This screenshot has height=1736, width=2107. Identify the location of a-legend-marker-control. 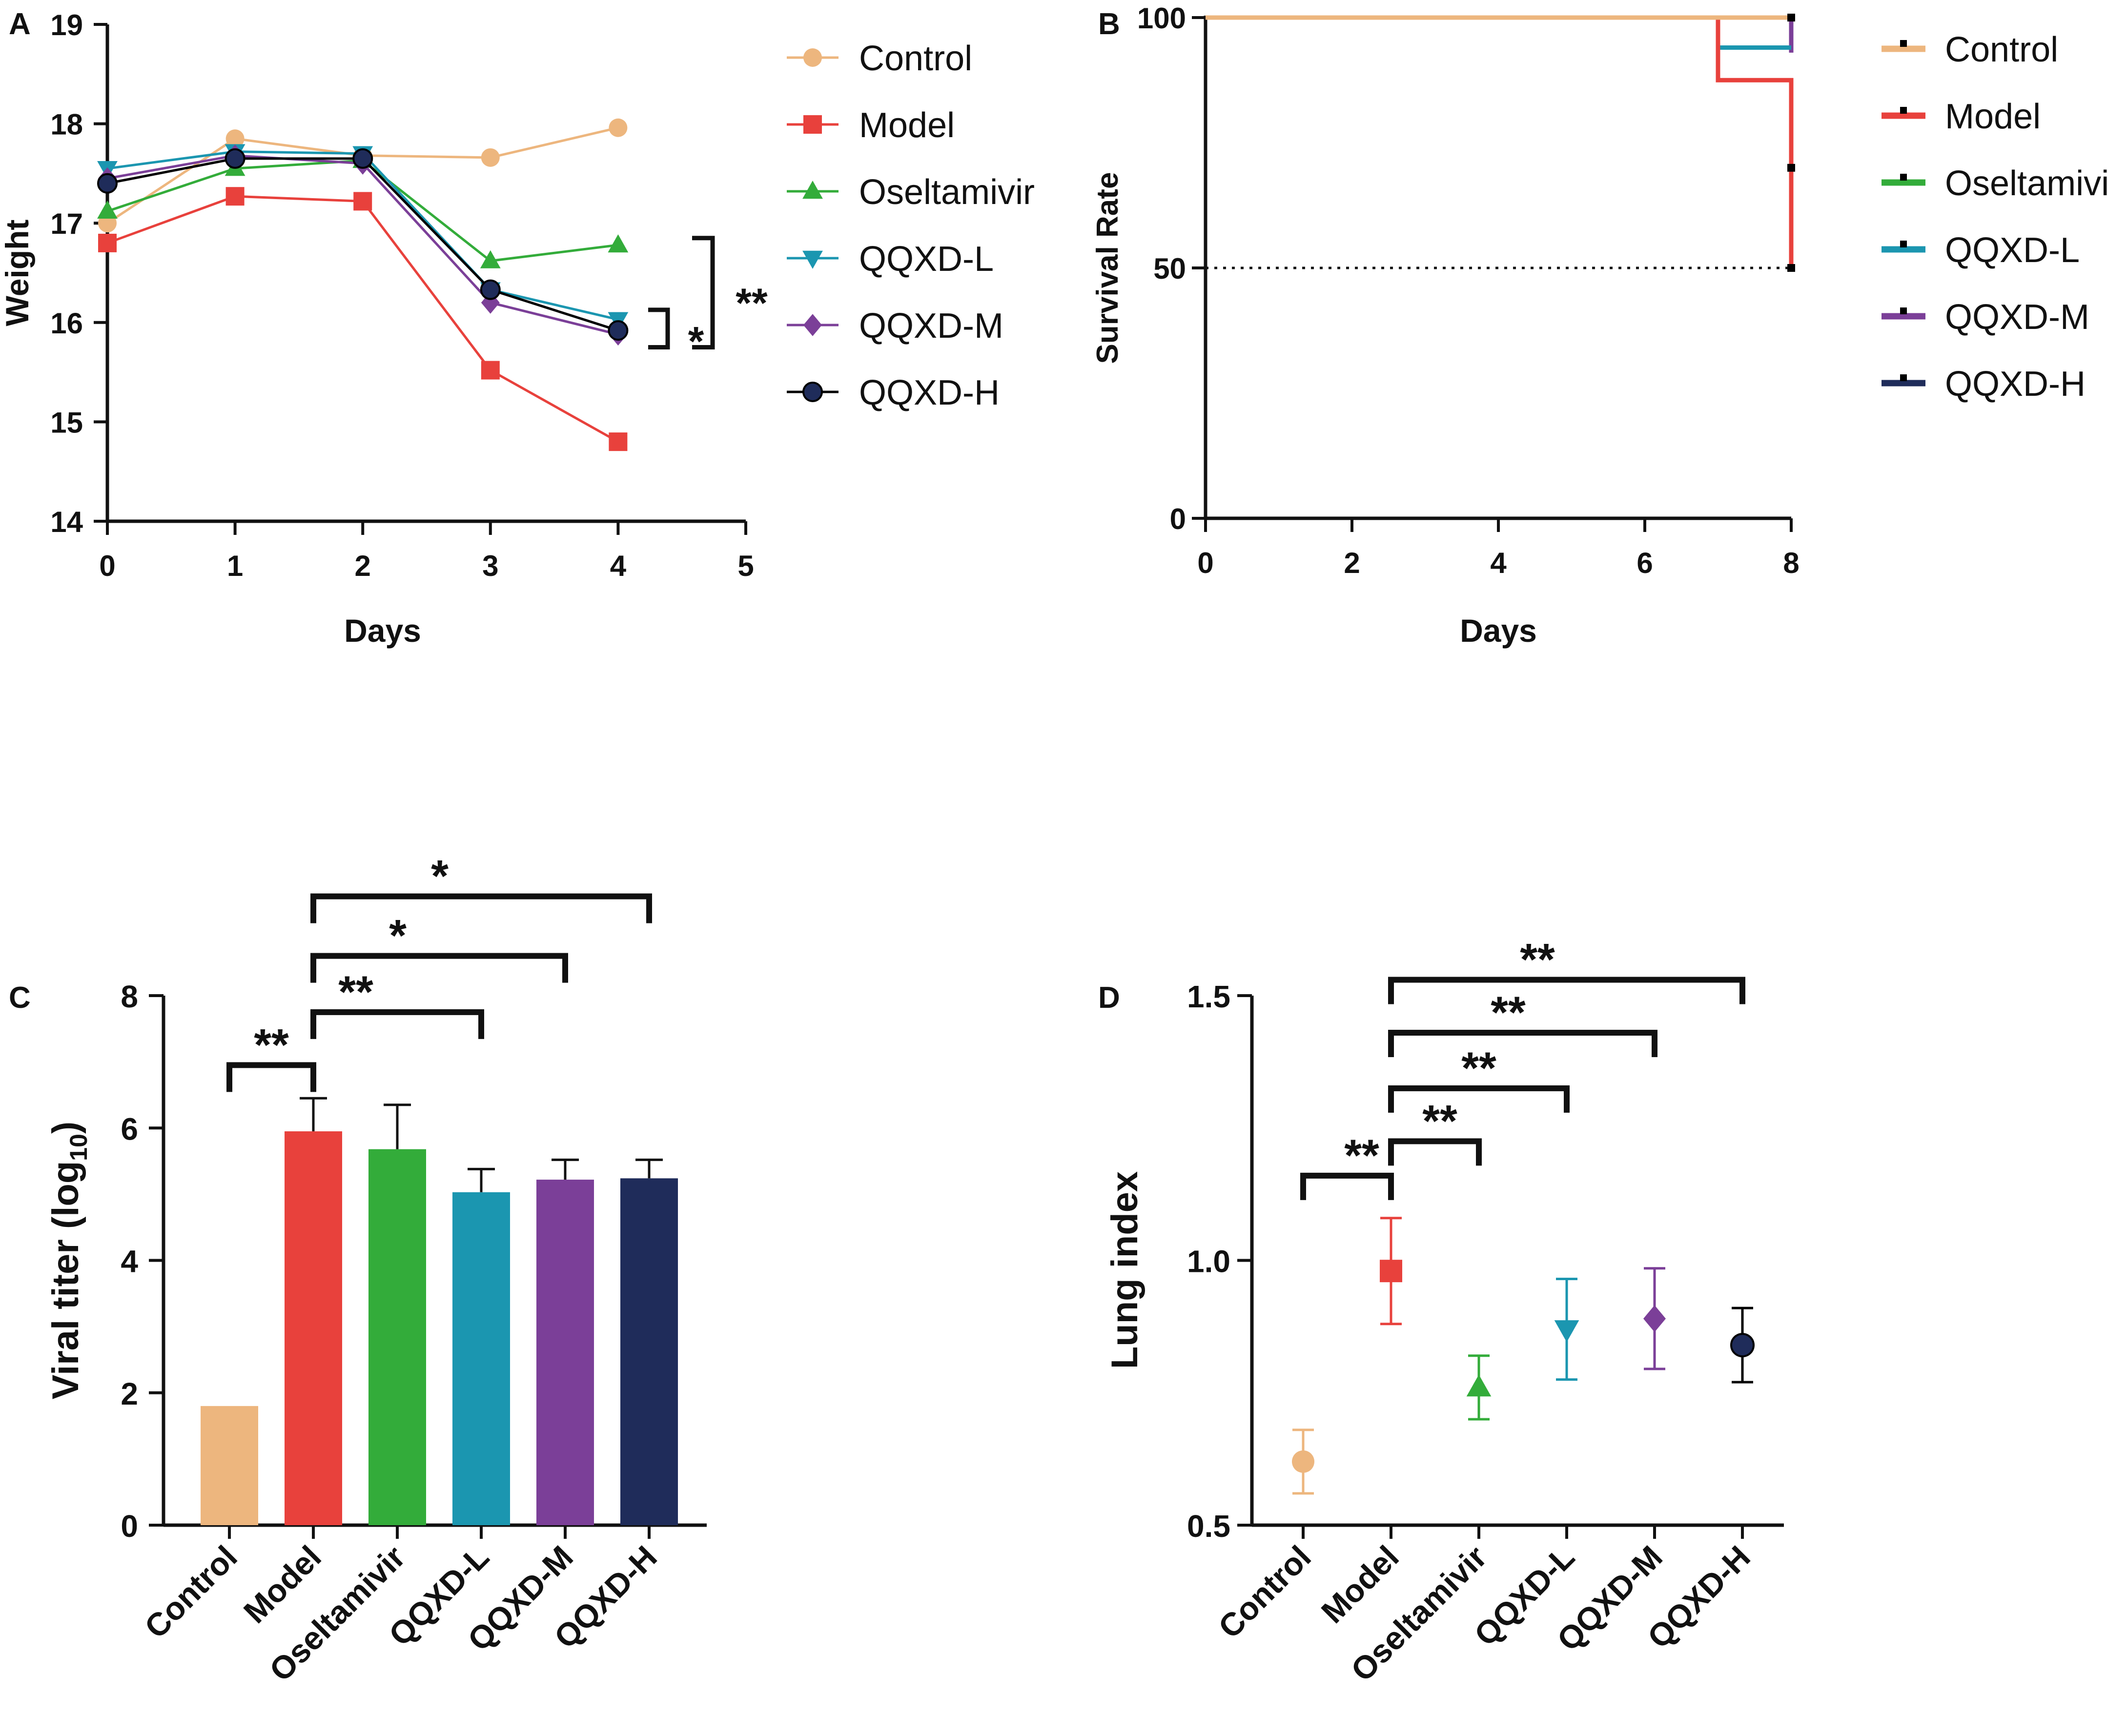
(812, 57).